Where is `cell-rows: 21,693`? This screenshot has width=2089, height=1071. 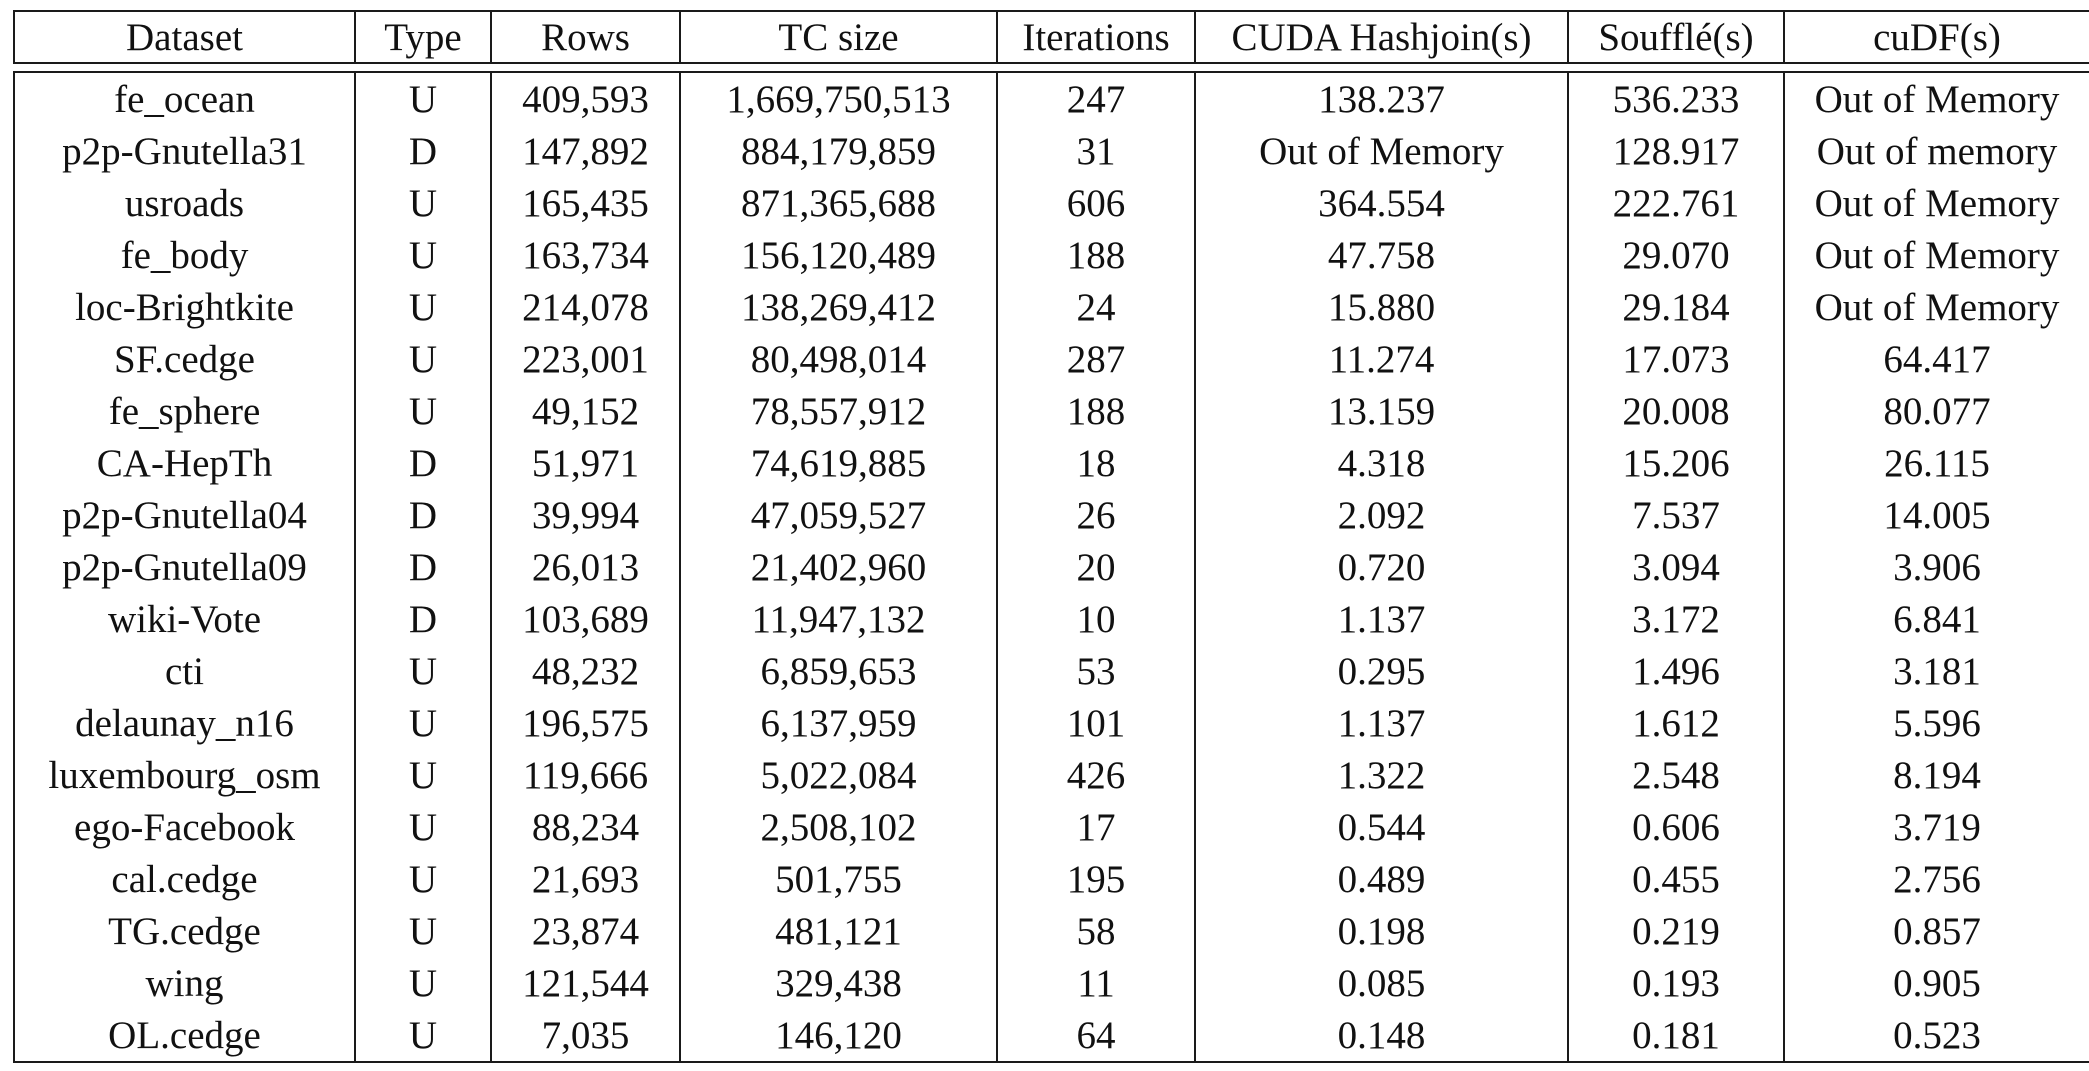
cell-rows: 21,693 is located at coordinates (585, 879).